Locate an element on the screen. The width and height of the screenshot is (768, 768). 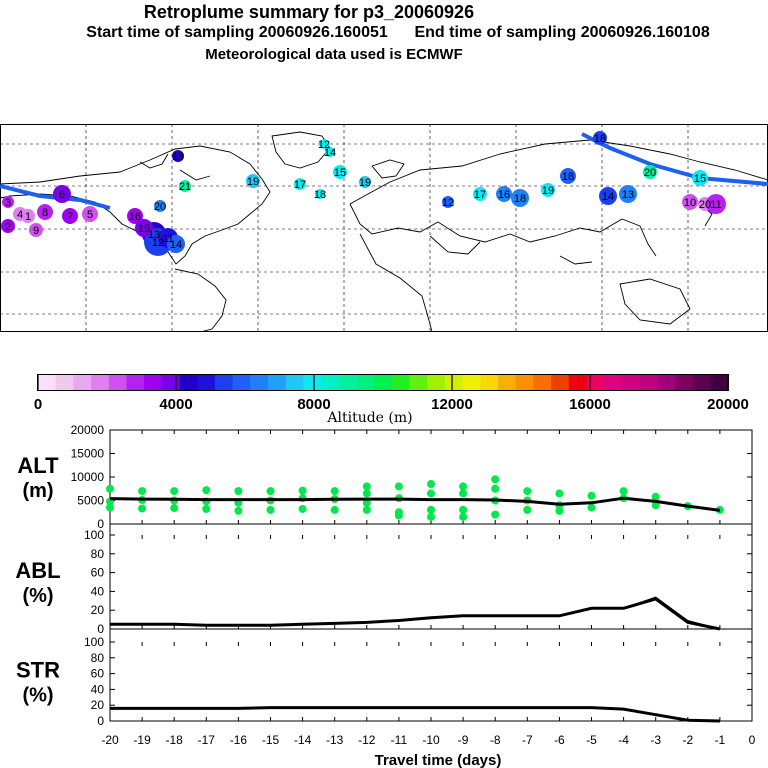
x-tick-label: 0 is located at coordinates (752, 740).